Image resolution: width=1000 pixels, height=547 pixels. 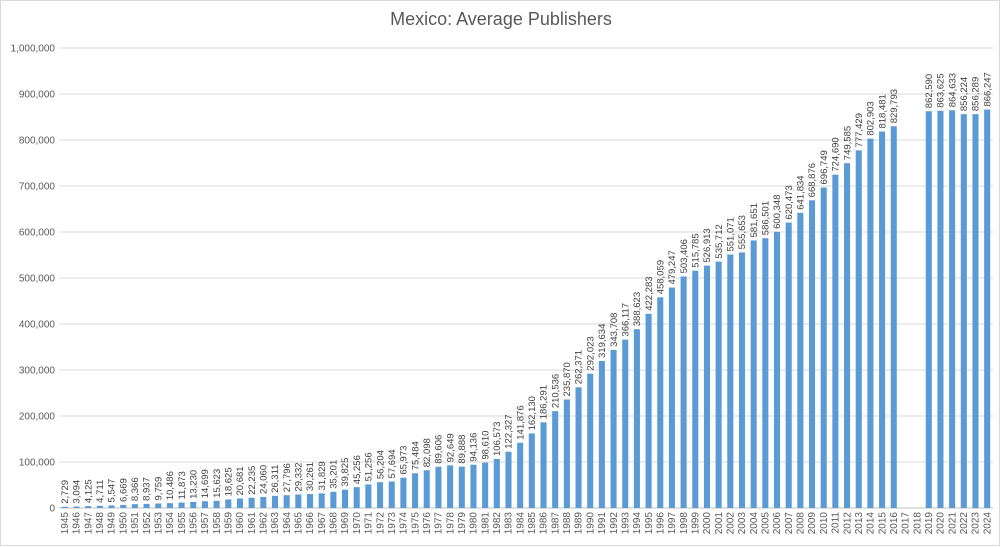 What do you see at coordinates (205, 523) in the screenshot?
I see `x-tick-label: 1957` at bounding box center [205, 523].